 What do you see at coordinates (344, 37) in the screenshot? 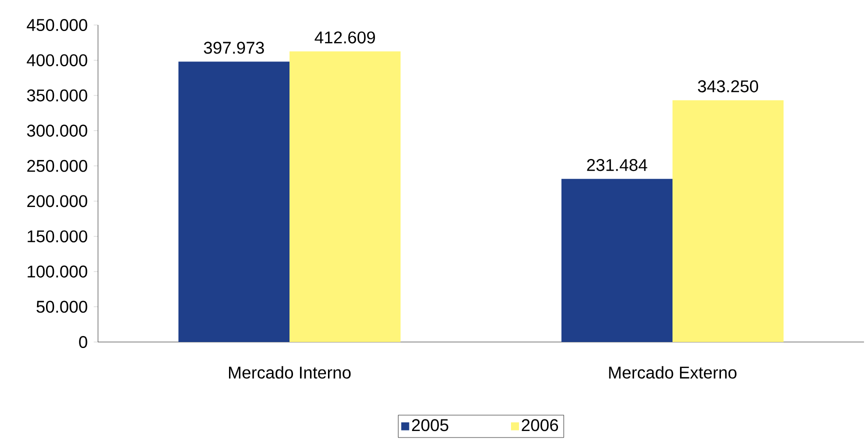
I see `data-label: 412.609` at bounding box center [344, 37].